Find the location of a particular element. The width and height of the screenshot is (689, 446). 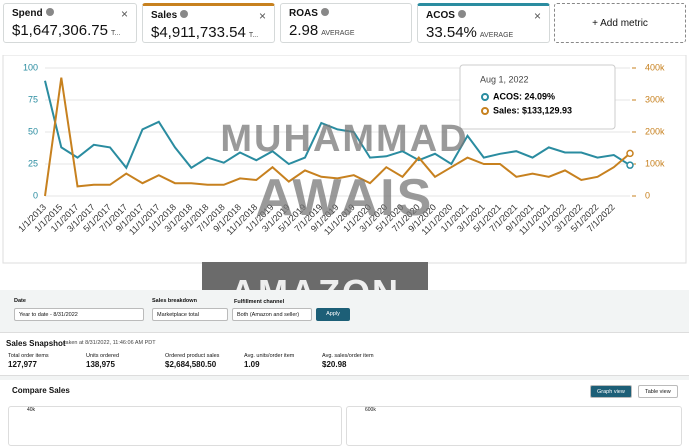

stat: Total order items 127,977 is located at coordinates (28, 361).